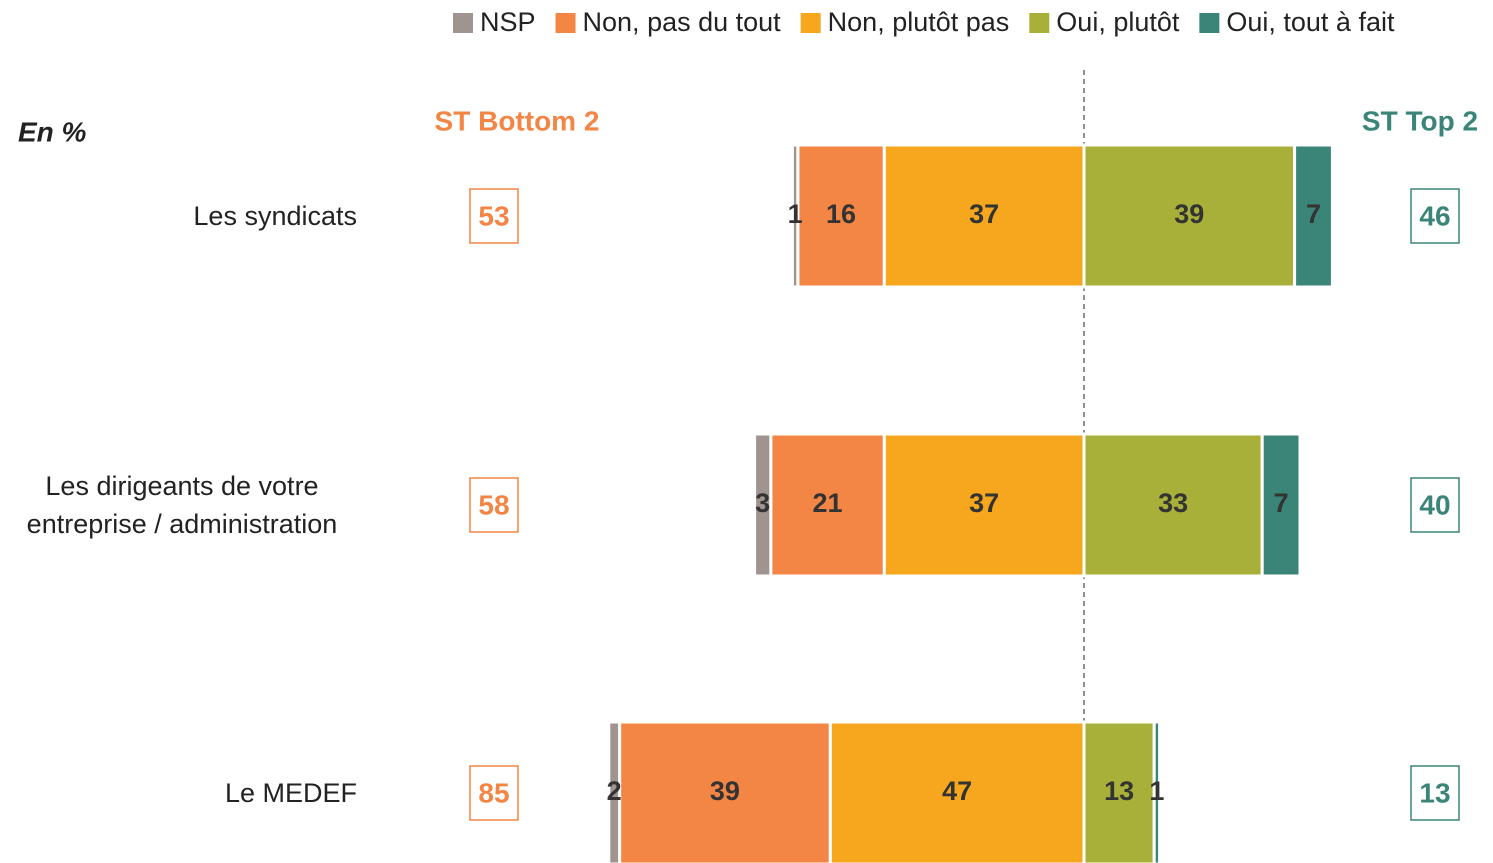 The height and width of the screenshot is (863, 1493). What do you see at coordinates (682, 22) in the screenshot?
I see `legend-label: Non, pas du tout` at bounding box center [682, 22].